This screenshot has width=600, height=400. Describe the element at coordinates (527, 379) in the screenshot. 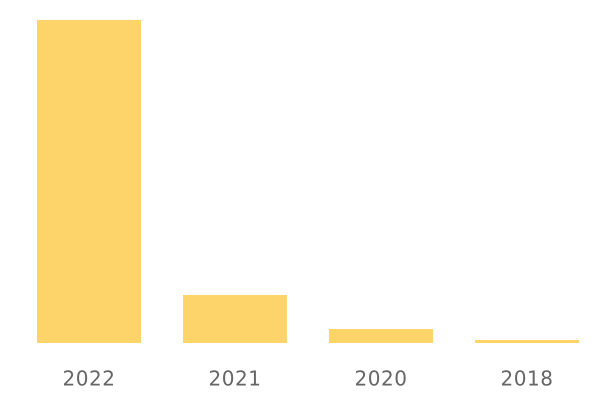

I see `x-tick-label: 2018` at that location.